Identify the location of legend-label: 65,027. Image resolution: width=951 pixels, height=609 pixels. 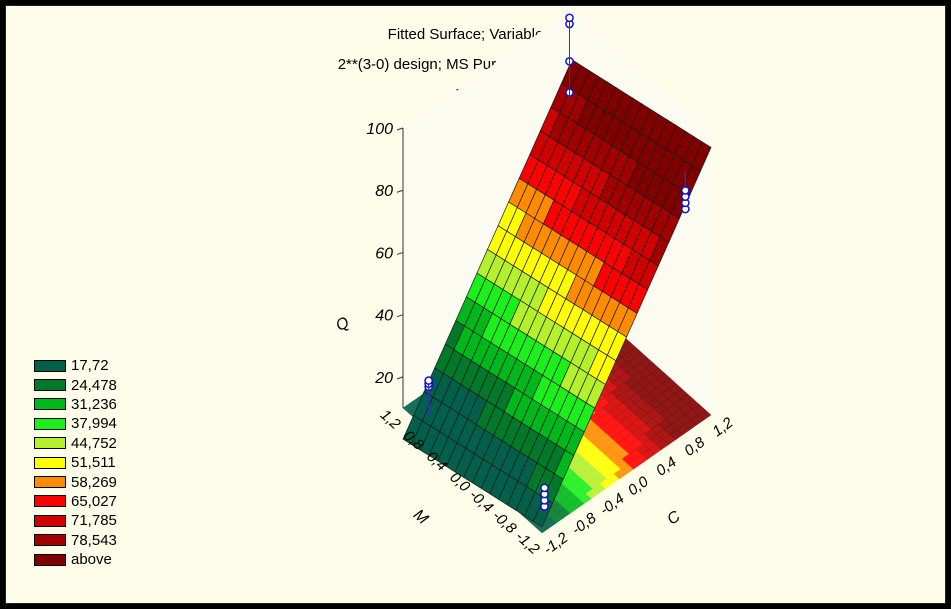
(94, 501).